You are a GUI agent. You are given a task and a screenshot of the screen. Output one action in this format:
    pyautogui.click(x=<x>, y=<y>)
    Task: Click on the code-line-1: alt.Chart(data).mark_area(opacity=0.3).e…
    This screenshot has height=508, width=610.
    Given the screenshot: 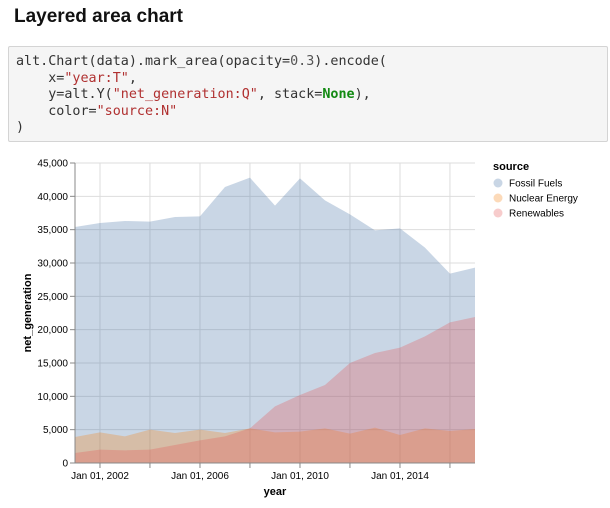 What is the action you would take?
    pyautogui.click(x=201, y=61)
    